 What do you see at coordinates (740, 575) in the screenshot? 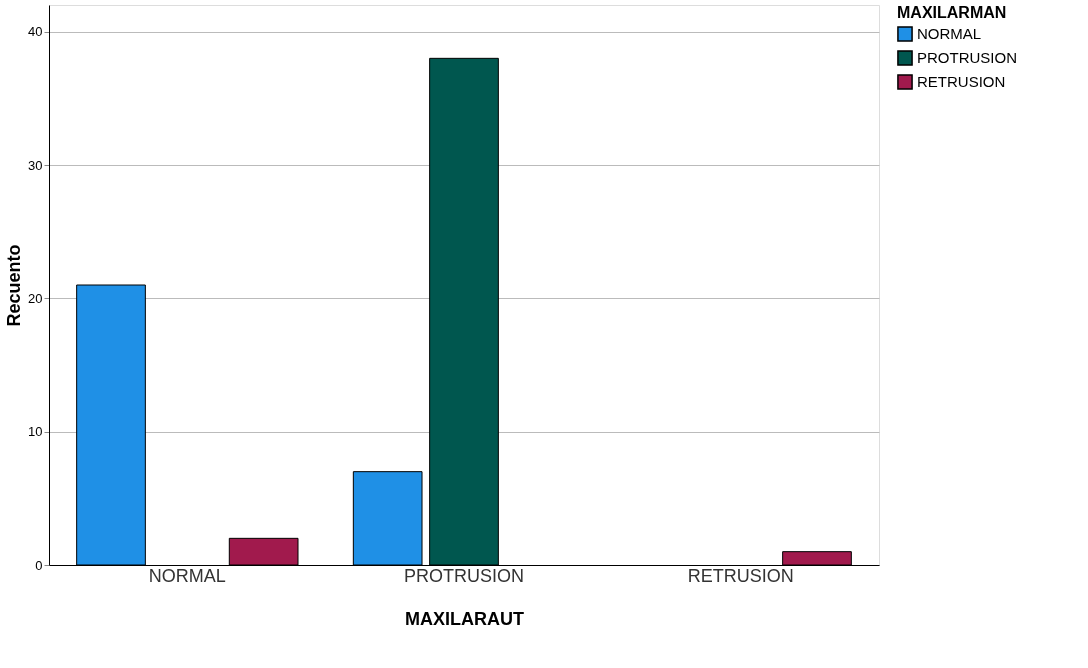
I see `x-tick-label: RETRUSION` at bounding box center [740, 575].